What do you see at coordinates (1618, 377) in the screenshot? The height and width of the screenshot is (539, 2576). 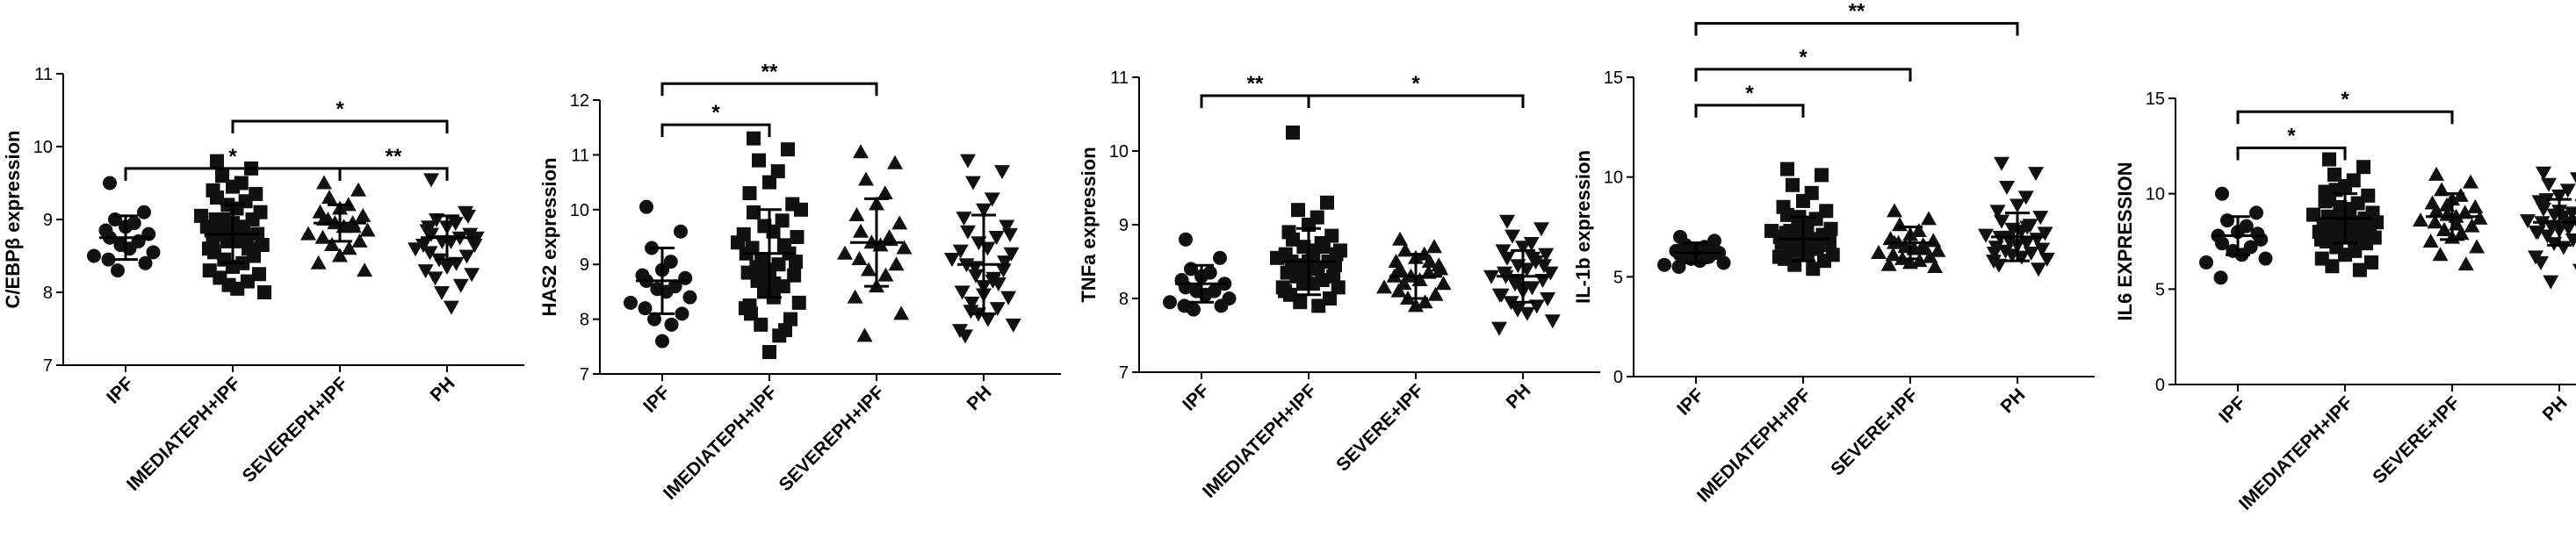 I see `y-tick-label: 0` at bounding box center [1618, 377].